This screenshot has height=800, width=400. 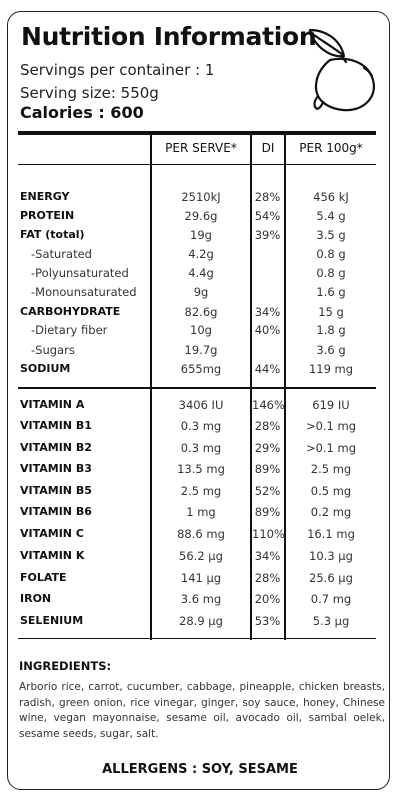 What do you see at coordinates (84, 292) in the screenshot?
I see `nutrient-name: -Monounsaturated` at bounding box center [84, 292].